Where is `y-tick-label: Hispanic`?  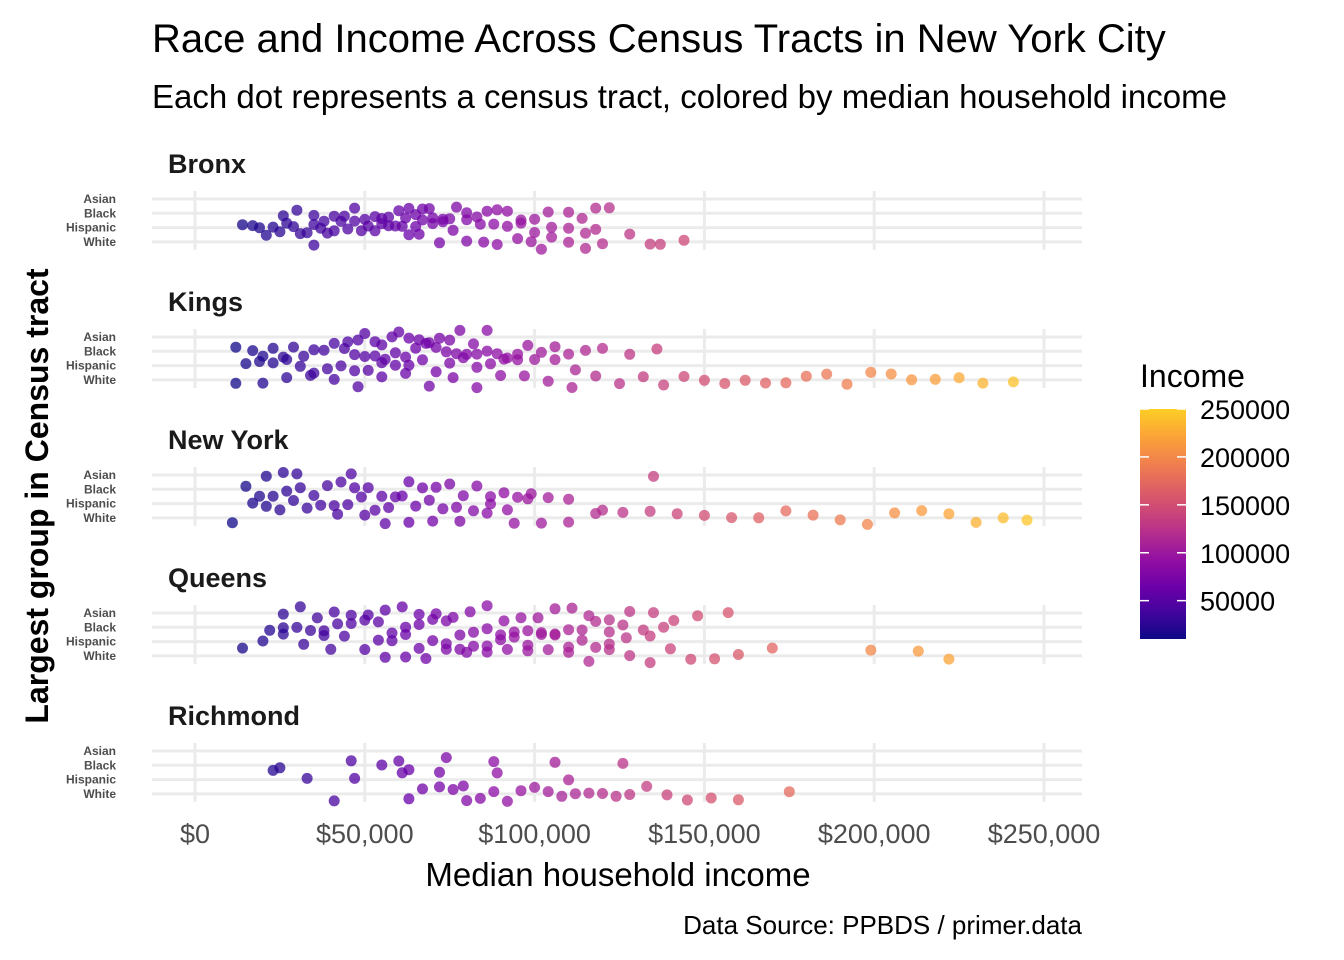
y-tick-label: Hispanic is located at coordinates (91, 228).